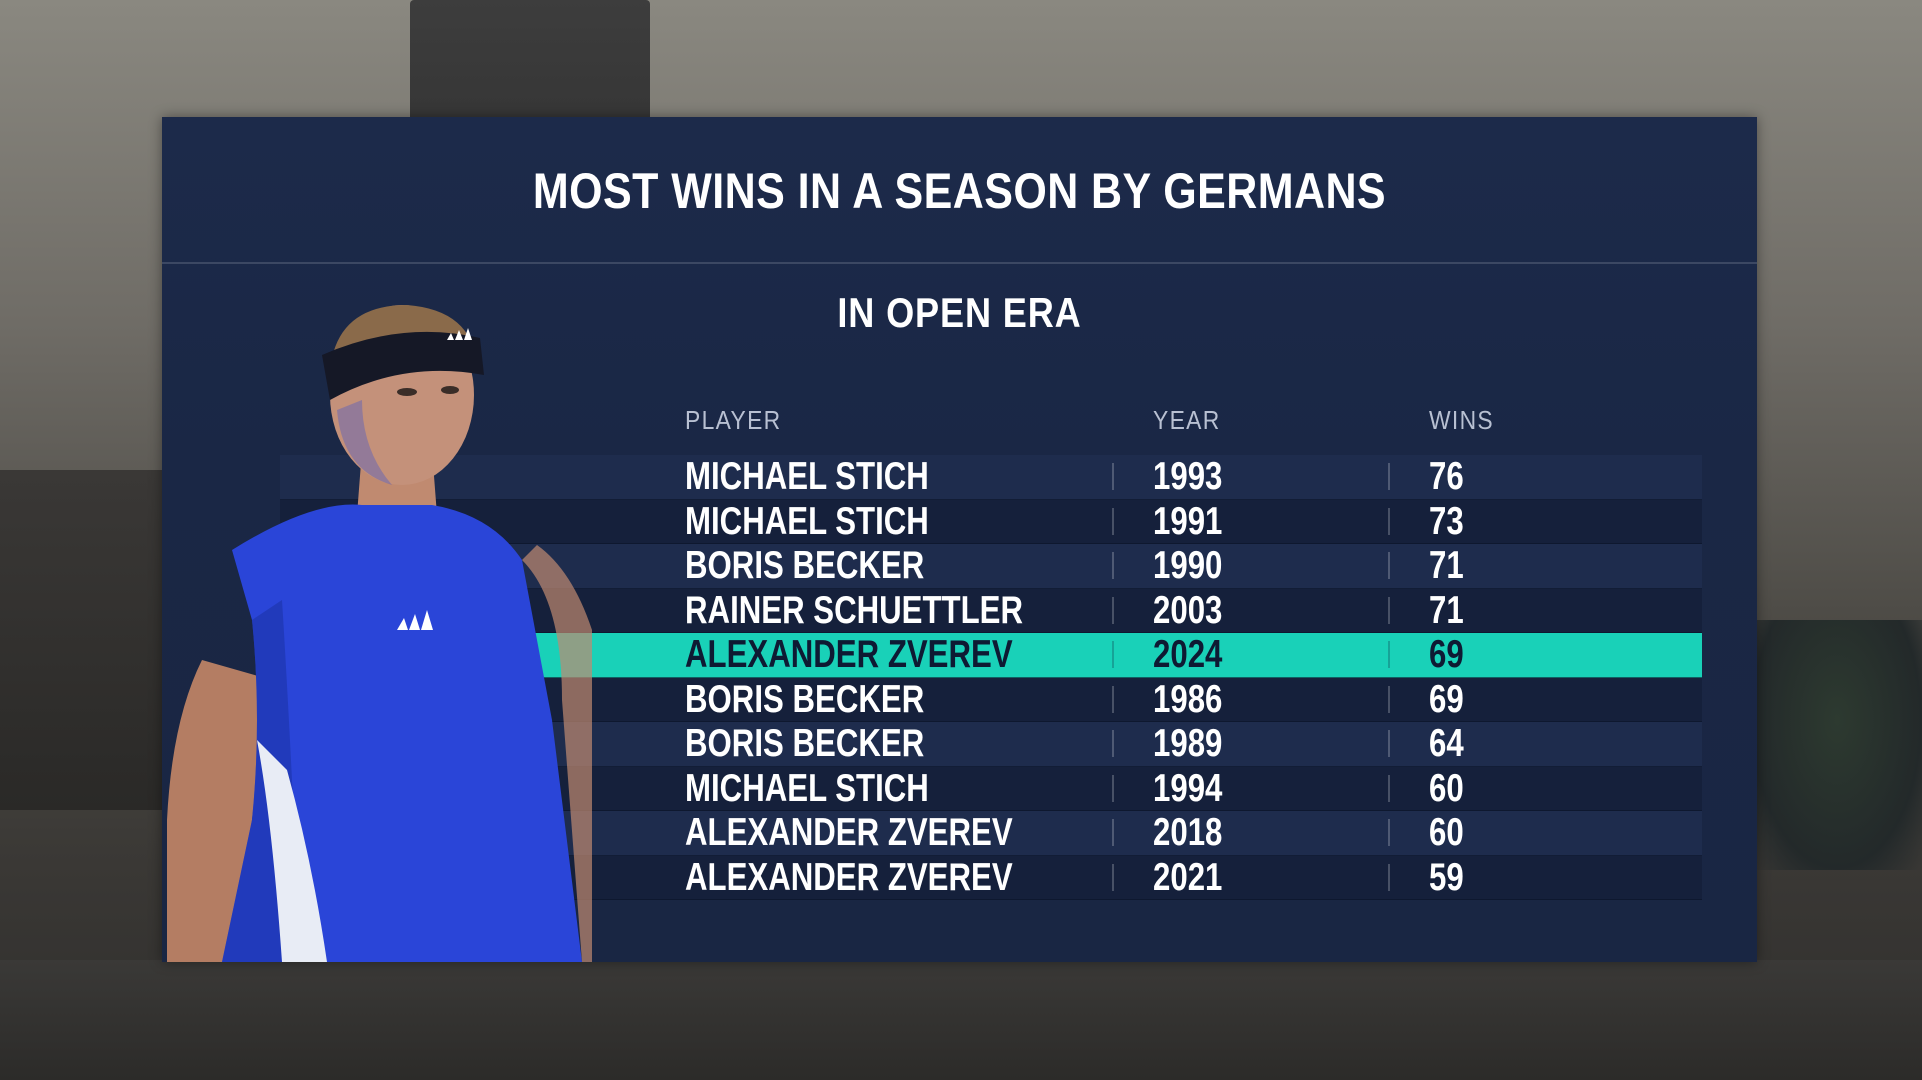 This screenshot has height=1080, width=1922. What do you see at coordinates (1446, 521) in the screenshot?
I see `wins-count: 73` at bounding box center [1446, 521].